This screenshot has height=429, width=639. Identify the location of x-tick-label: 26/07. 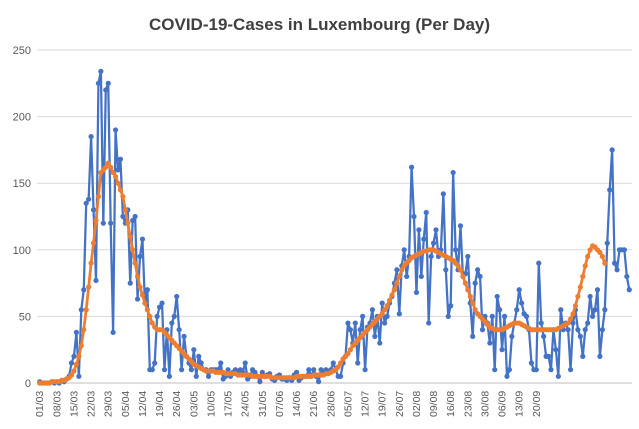
(400, 404).